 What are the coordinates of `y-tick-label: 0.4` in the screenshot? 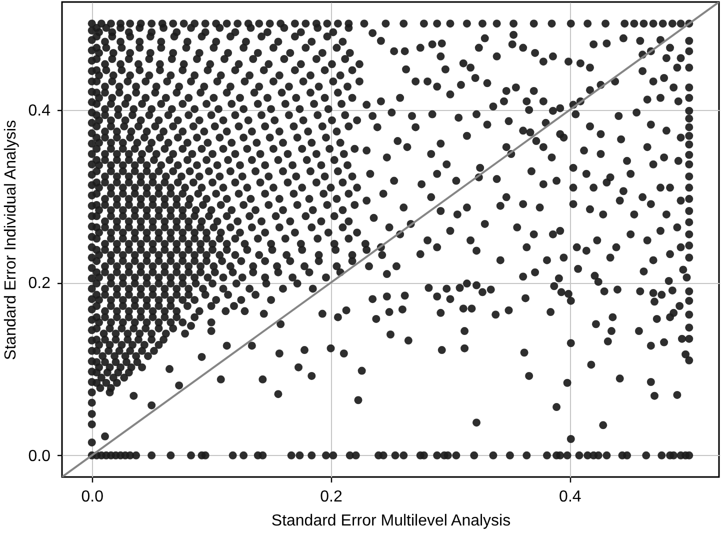 It's located at (39, 111).